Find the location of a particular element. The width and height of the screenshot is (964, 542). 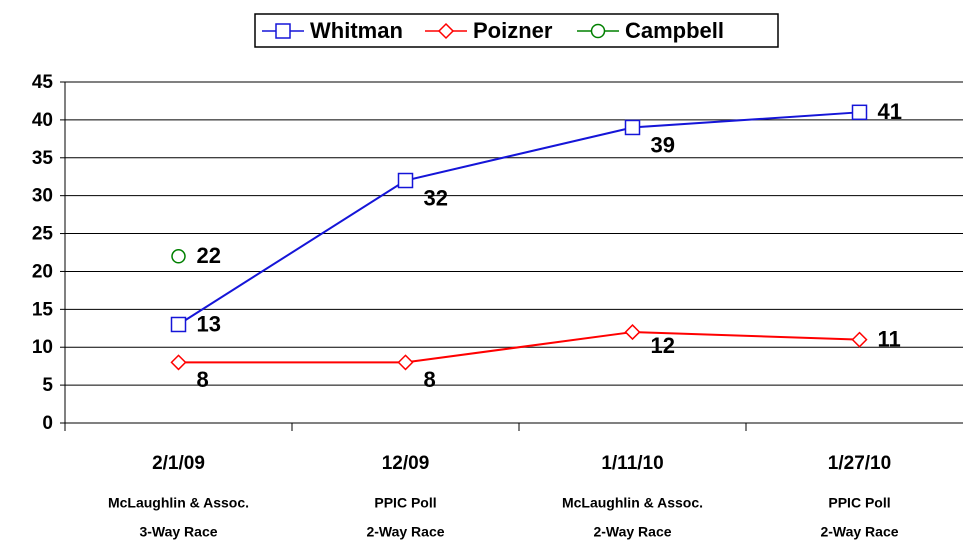

y-tick-label: 30 is located at coordinates (42, 196).